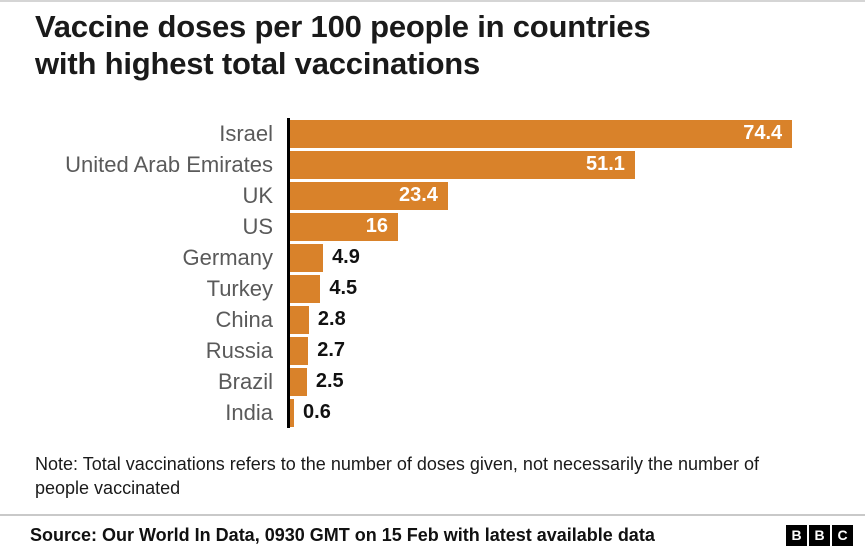  I want to click on bar-track: 2.7, so click(558, 350).